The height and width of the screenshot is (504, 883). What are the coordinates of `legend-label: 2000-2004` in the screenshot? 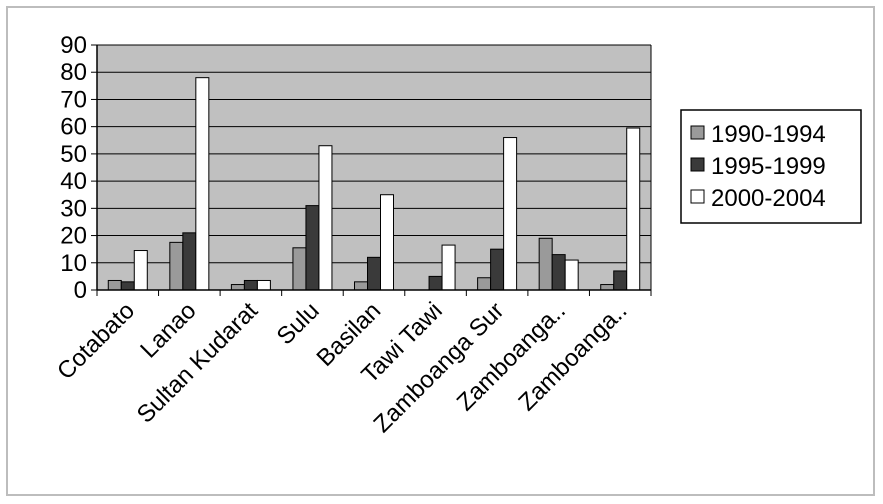 It's located at (768, 198).